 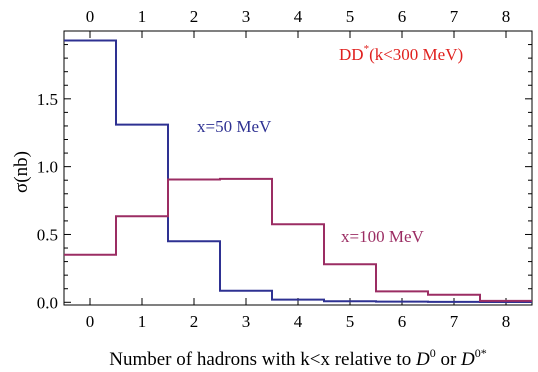 What do you see at coordinates (402, 16) in the screenshot?
I see `x-tick-label-top: 6` at bounding box center [402, 16].